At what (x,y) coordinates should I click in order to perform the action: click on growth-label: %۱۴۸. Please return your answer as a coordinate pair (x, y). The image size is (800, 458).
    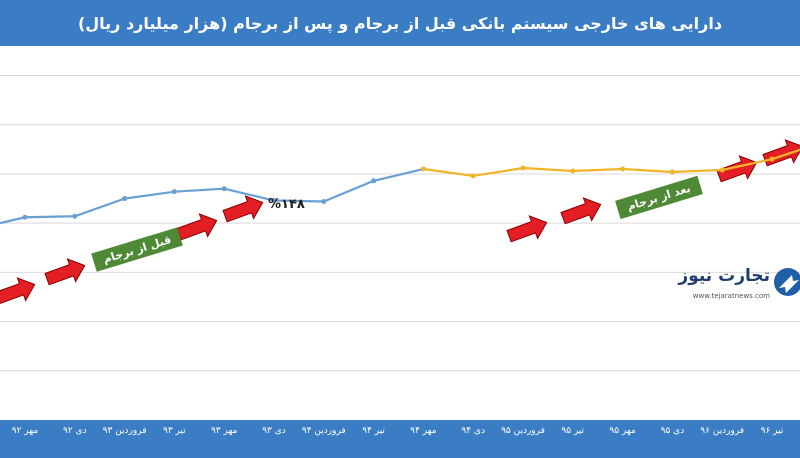
    Looking at the image, I should click on (286, 204).